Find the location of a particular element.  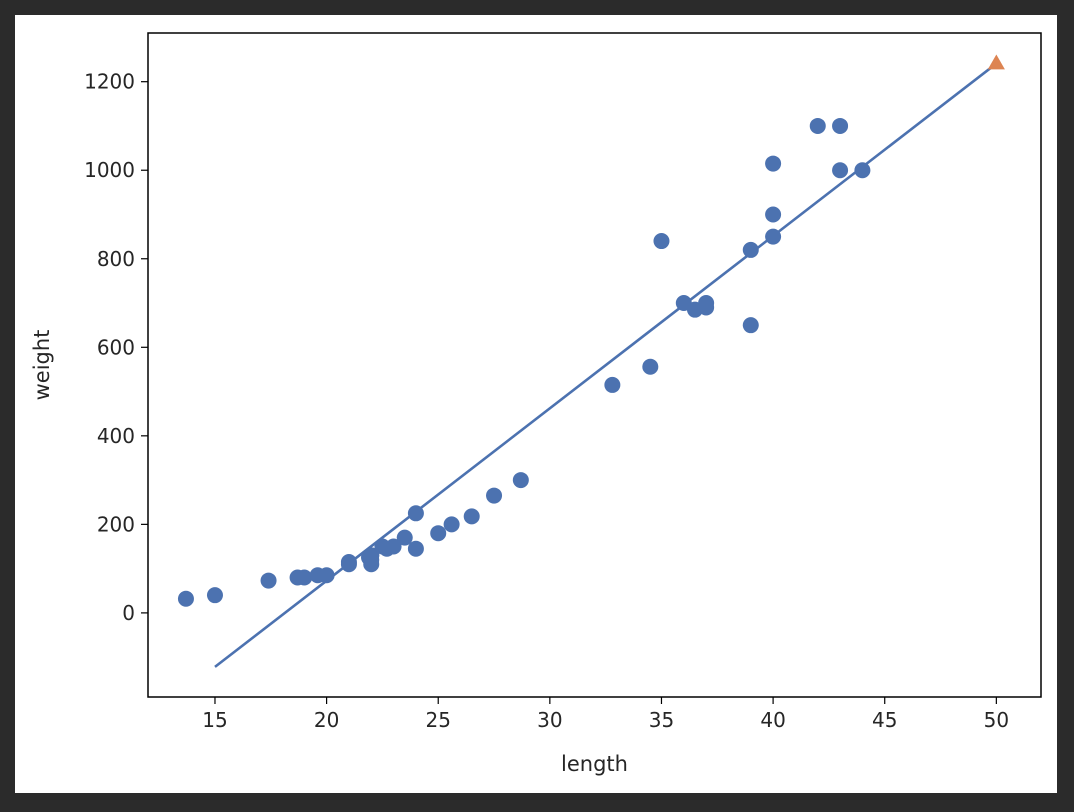

x-tick-label: 25 is located at coordinates (437, 720).